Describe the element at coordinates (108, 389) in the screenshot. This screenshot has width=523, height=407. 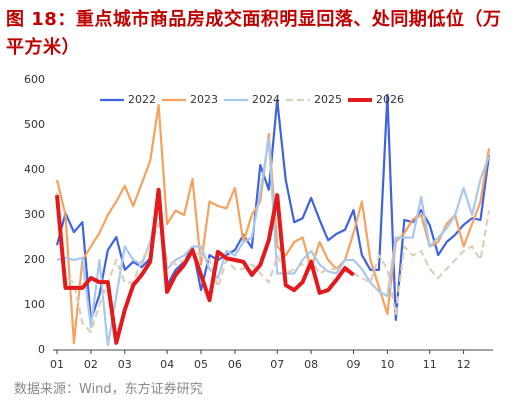
I see `source-note: 数据来源：Wind，东方证券研究` at that location.